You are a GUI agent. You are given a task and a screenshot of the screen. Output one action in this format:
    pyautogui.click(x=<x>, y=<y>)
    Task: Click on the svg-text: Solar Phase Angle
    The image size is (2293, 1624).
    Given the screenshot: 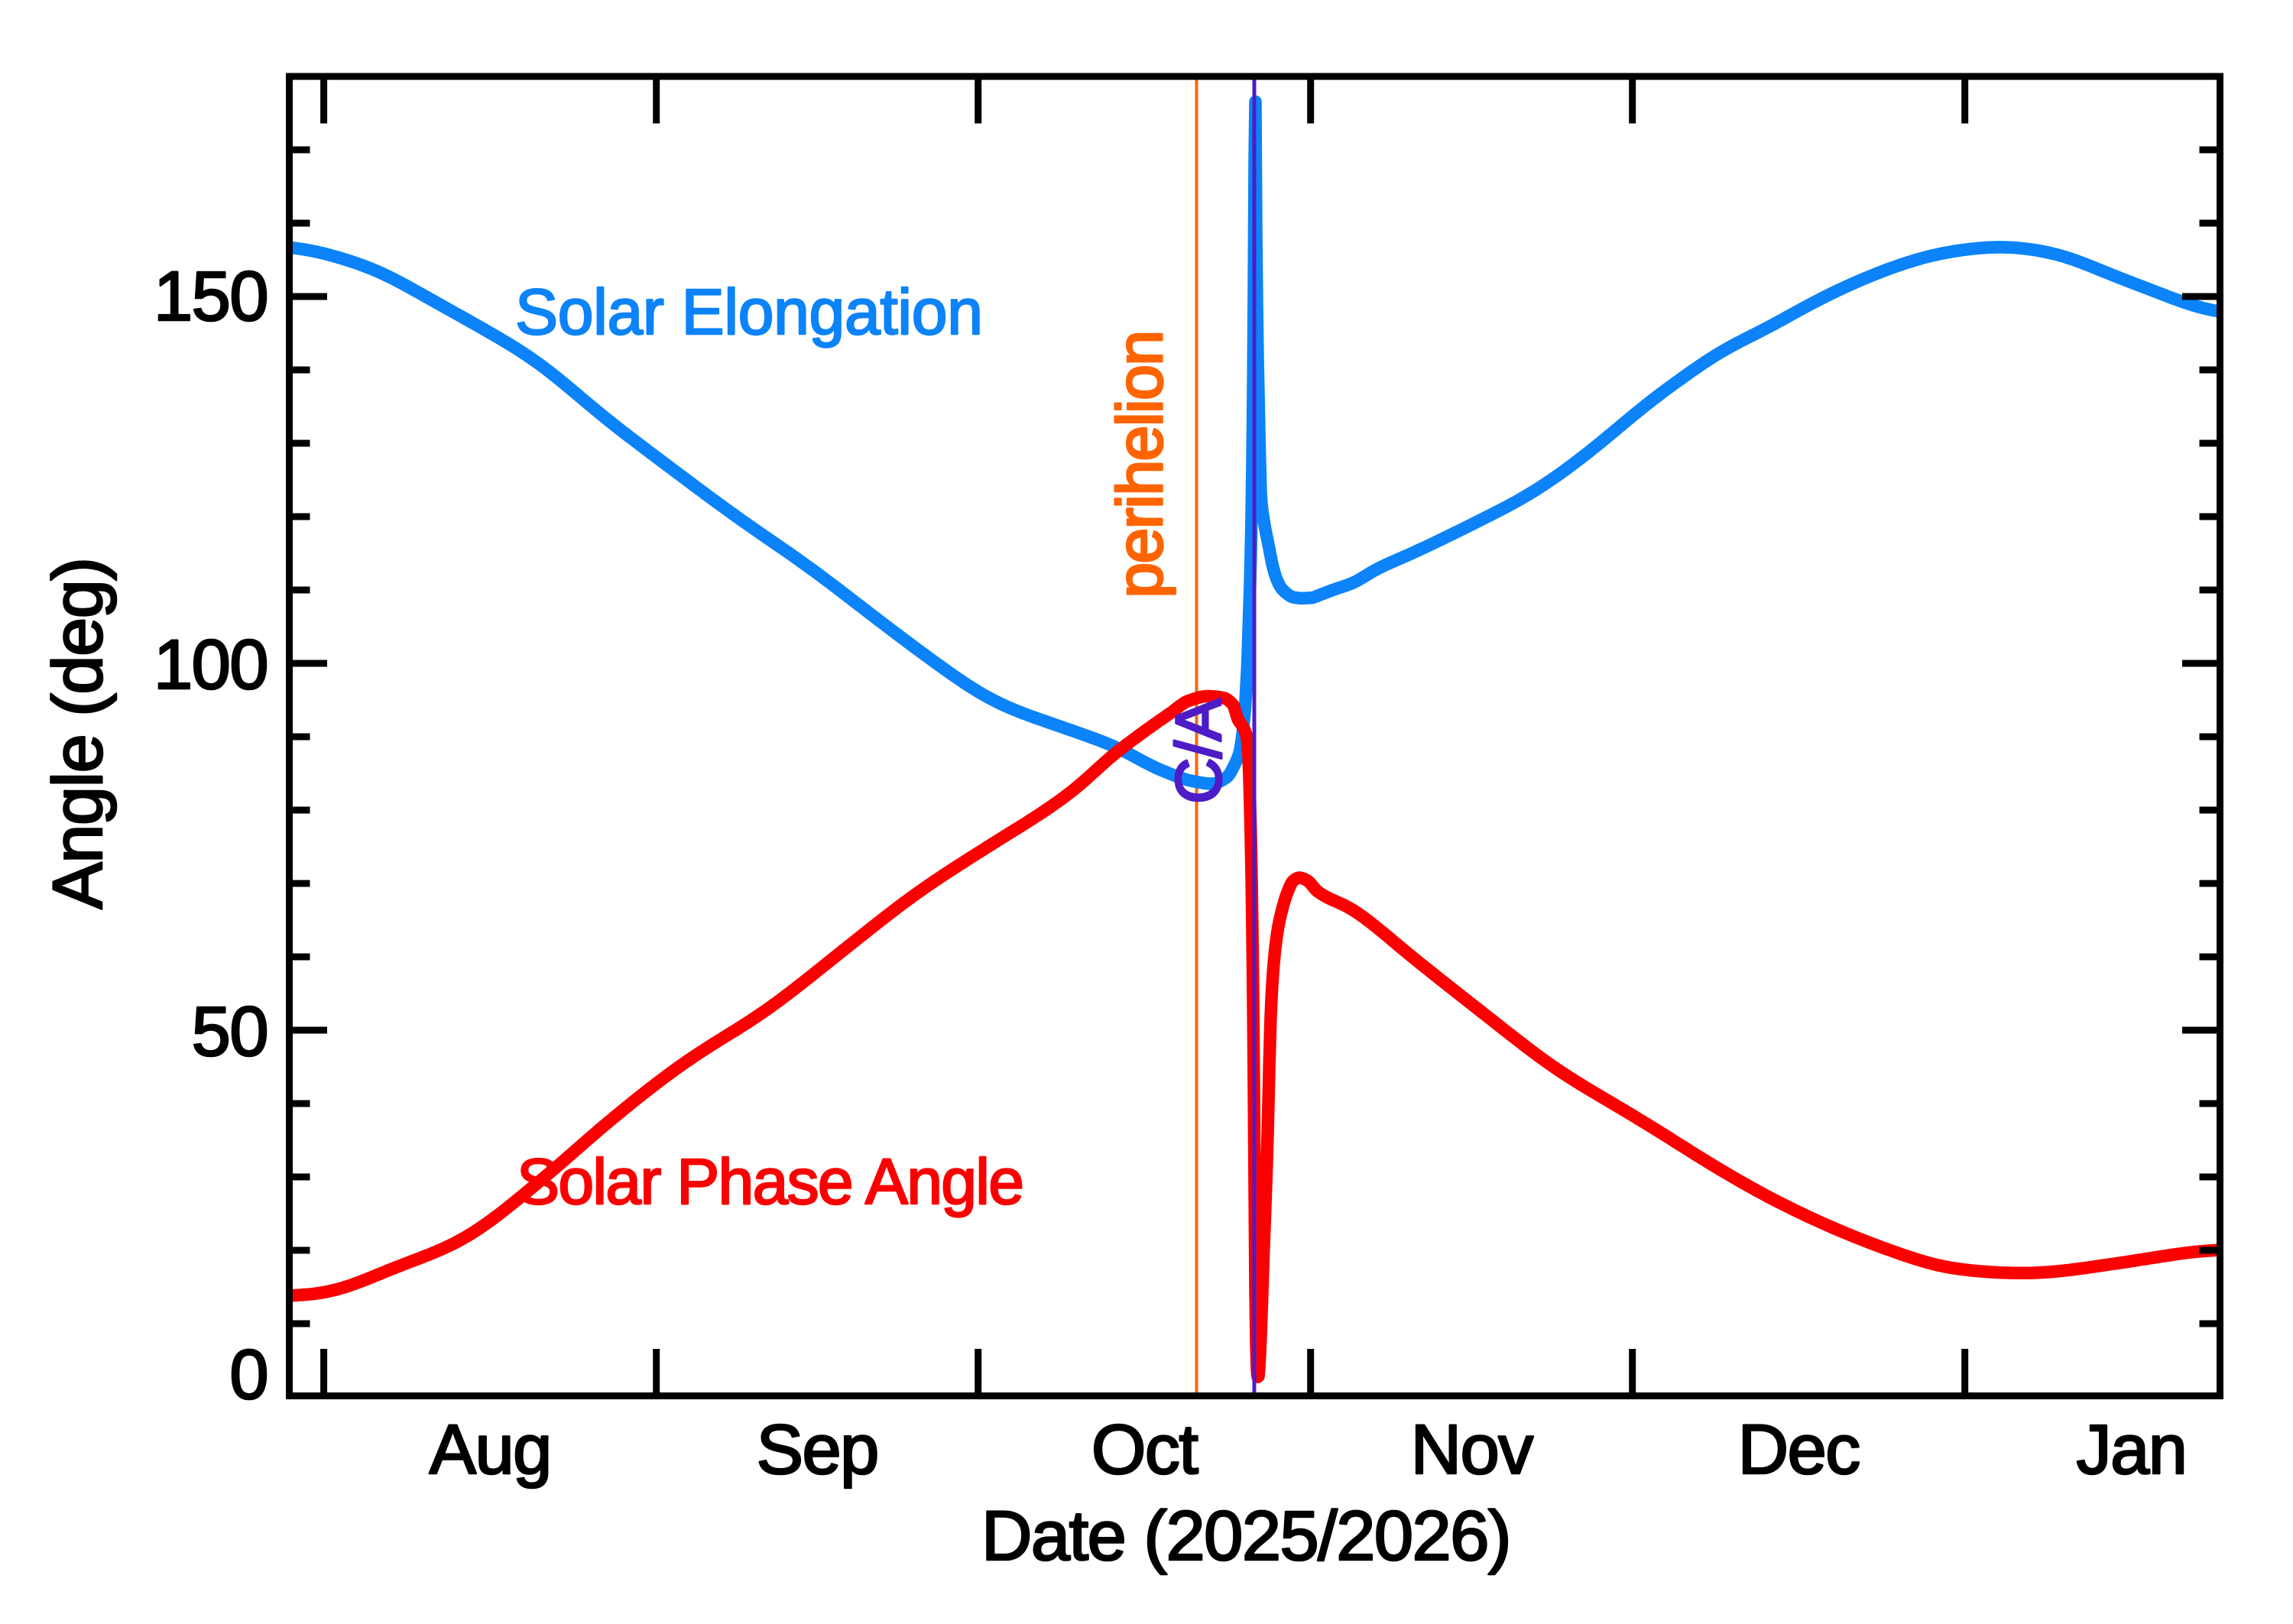 What is the action you would take?
    pyautogui.click(x=770, y=1181)
    